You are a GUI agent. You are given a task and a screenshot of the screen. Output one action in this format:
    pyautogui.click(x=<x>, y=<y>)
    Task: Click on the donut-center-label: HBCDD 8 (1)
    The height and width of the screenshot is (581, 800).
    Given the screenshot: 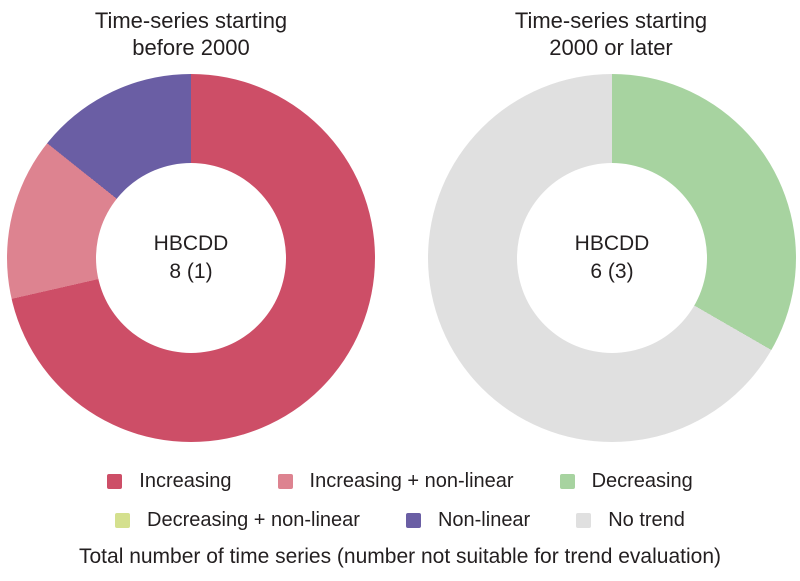 What is the action you would take?
    pyautogui.click(x=191, y=258)
    